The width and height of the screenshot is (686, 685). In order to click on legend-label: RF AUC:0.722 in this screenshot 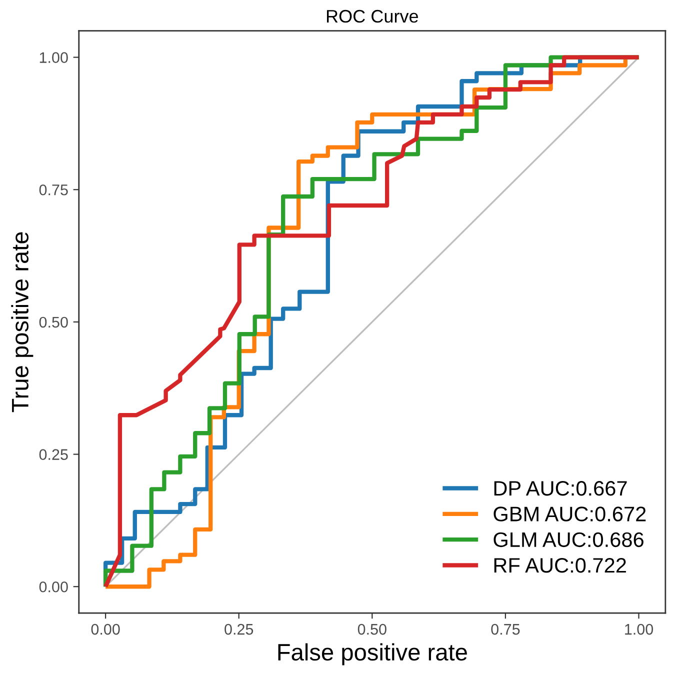, I will do `click(560, 565)`.